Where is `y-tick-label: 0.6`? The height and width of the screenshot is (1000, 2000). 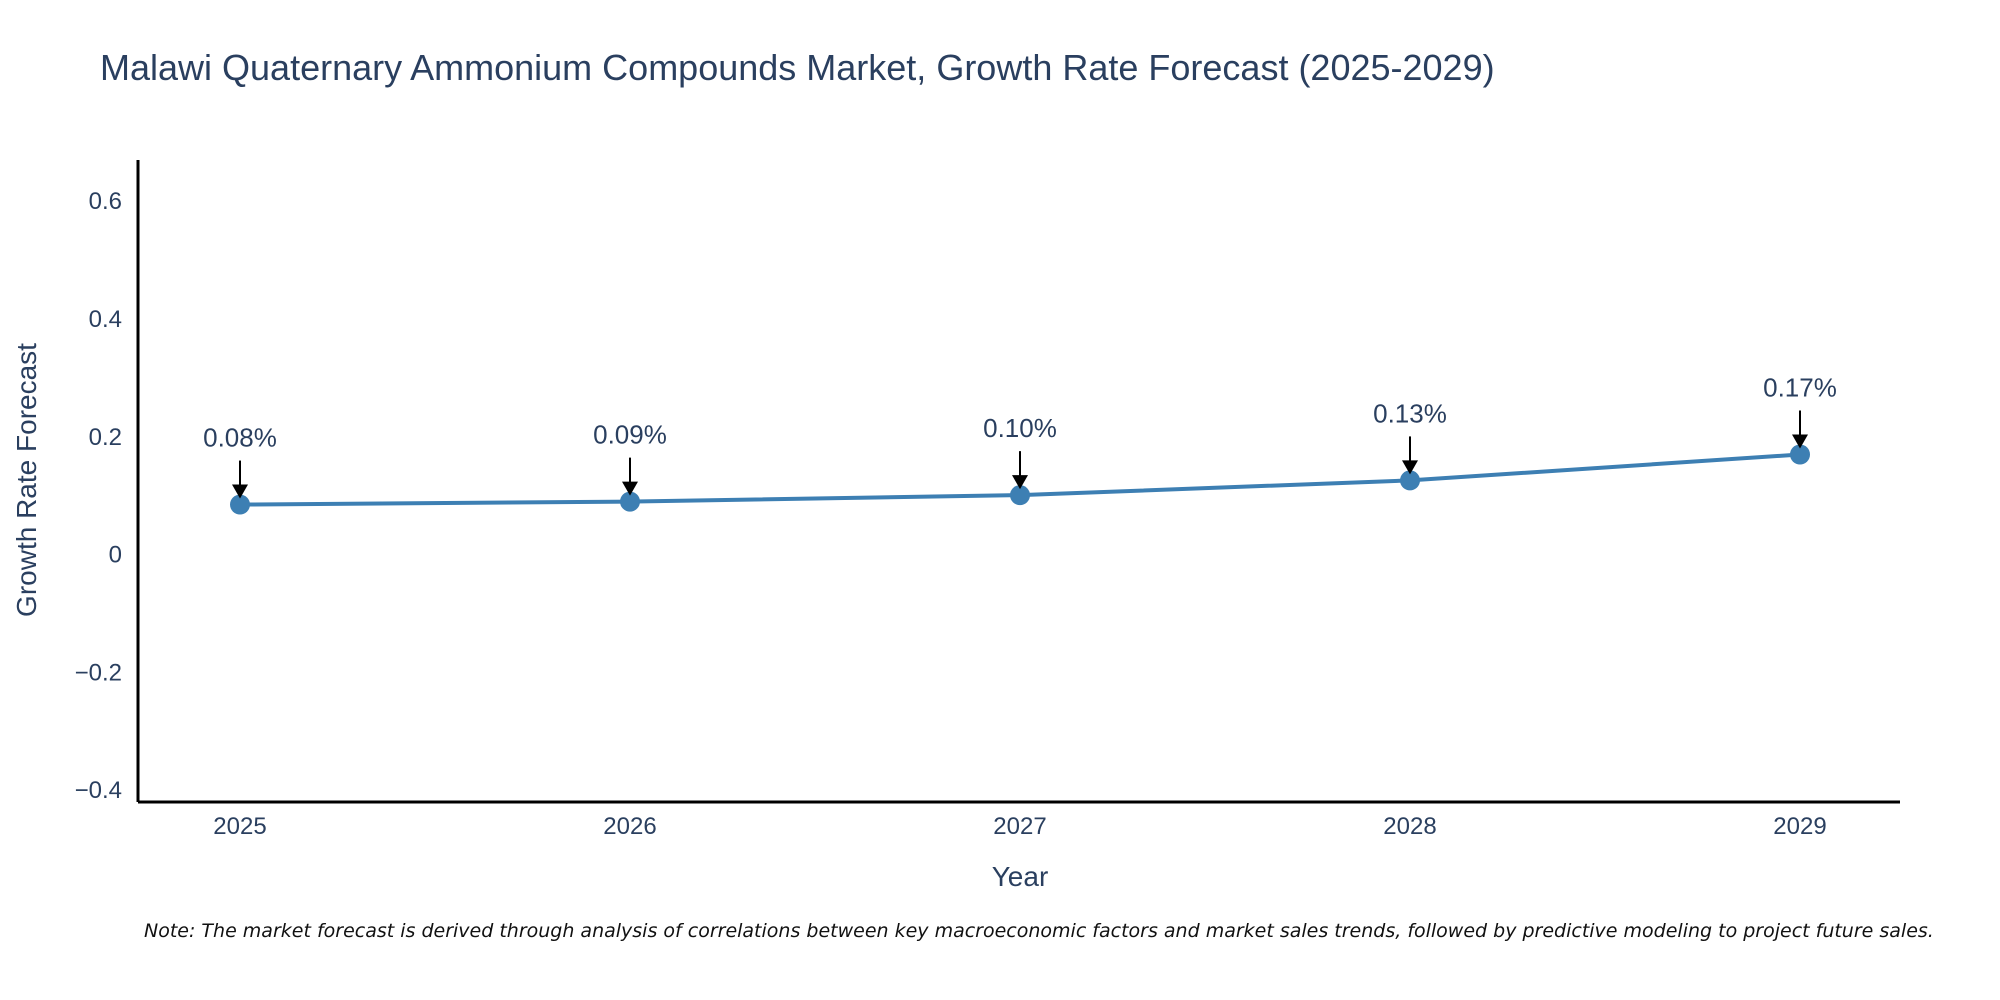 y-tick-label: 0.6 is located at coordinates (105, 201).